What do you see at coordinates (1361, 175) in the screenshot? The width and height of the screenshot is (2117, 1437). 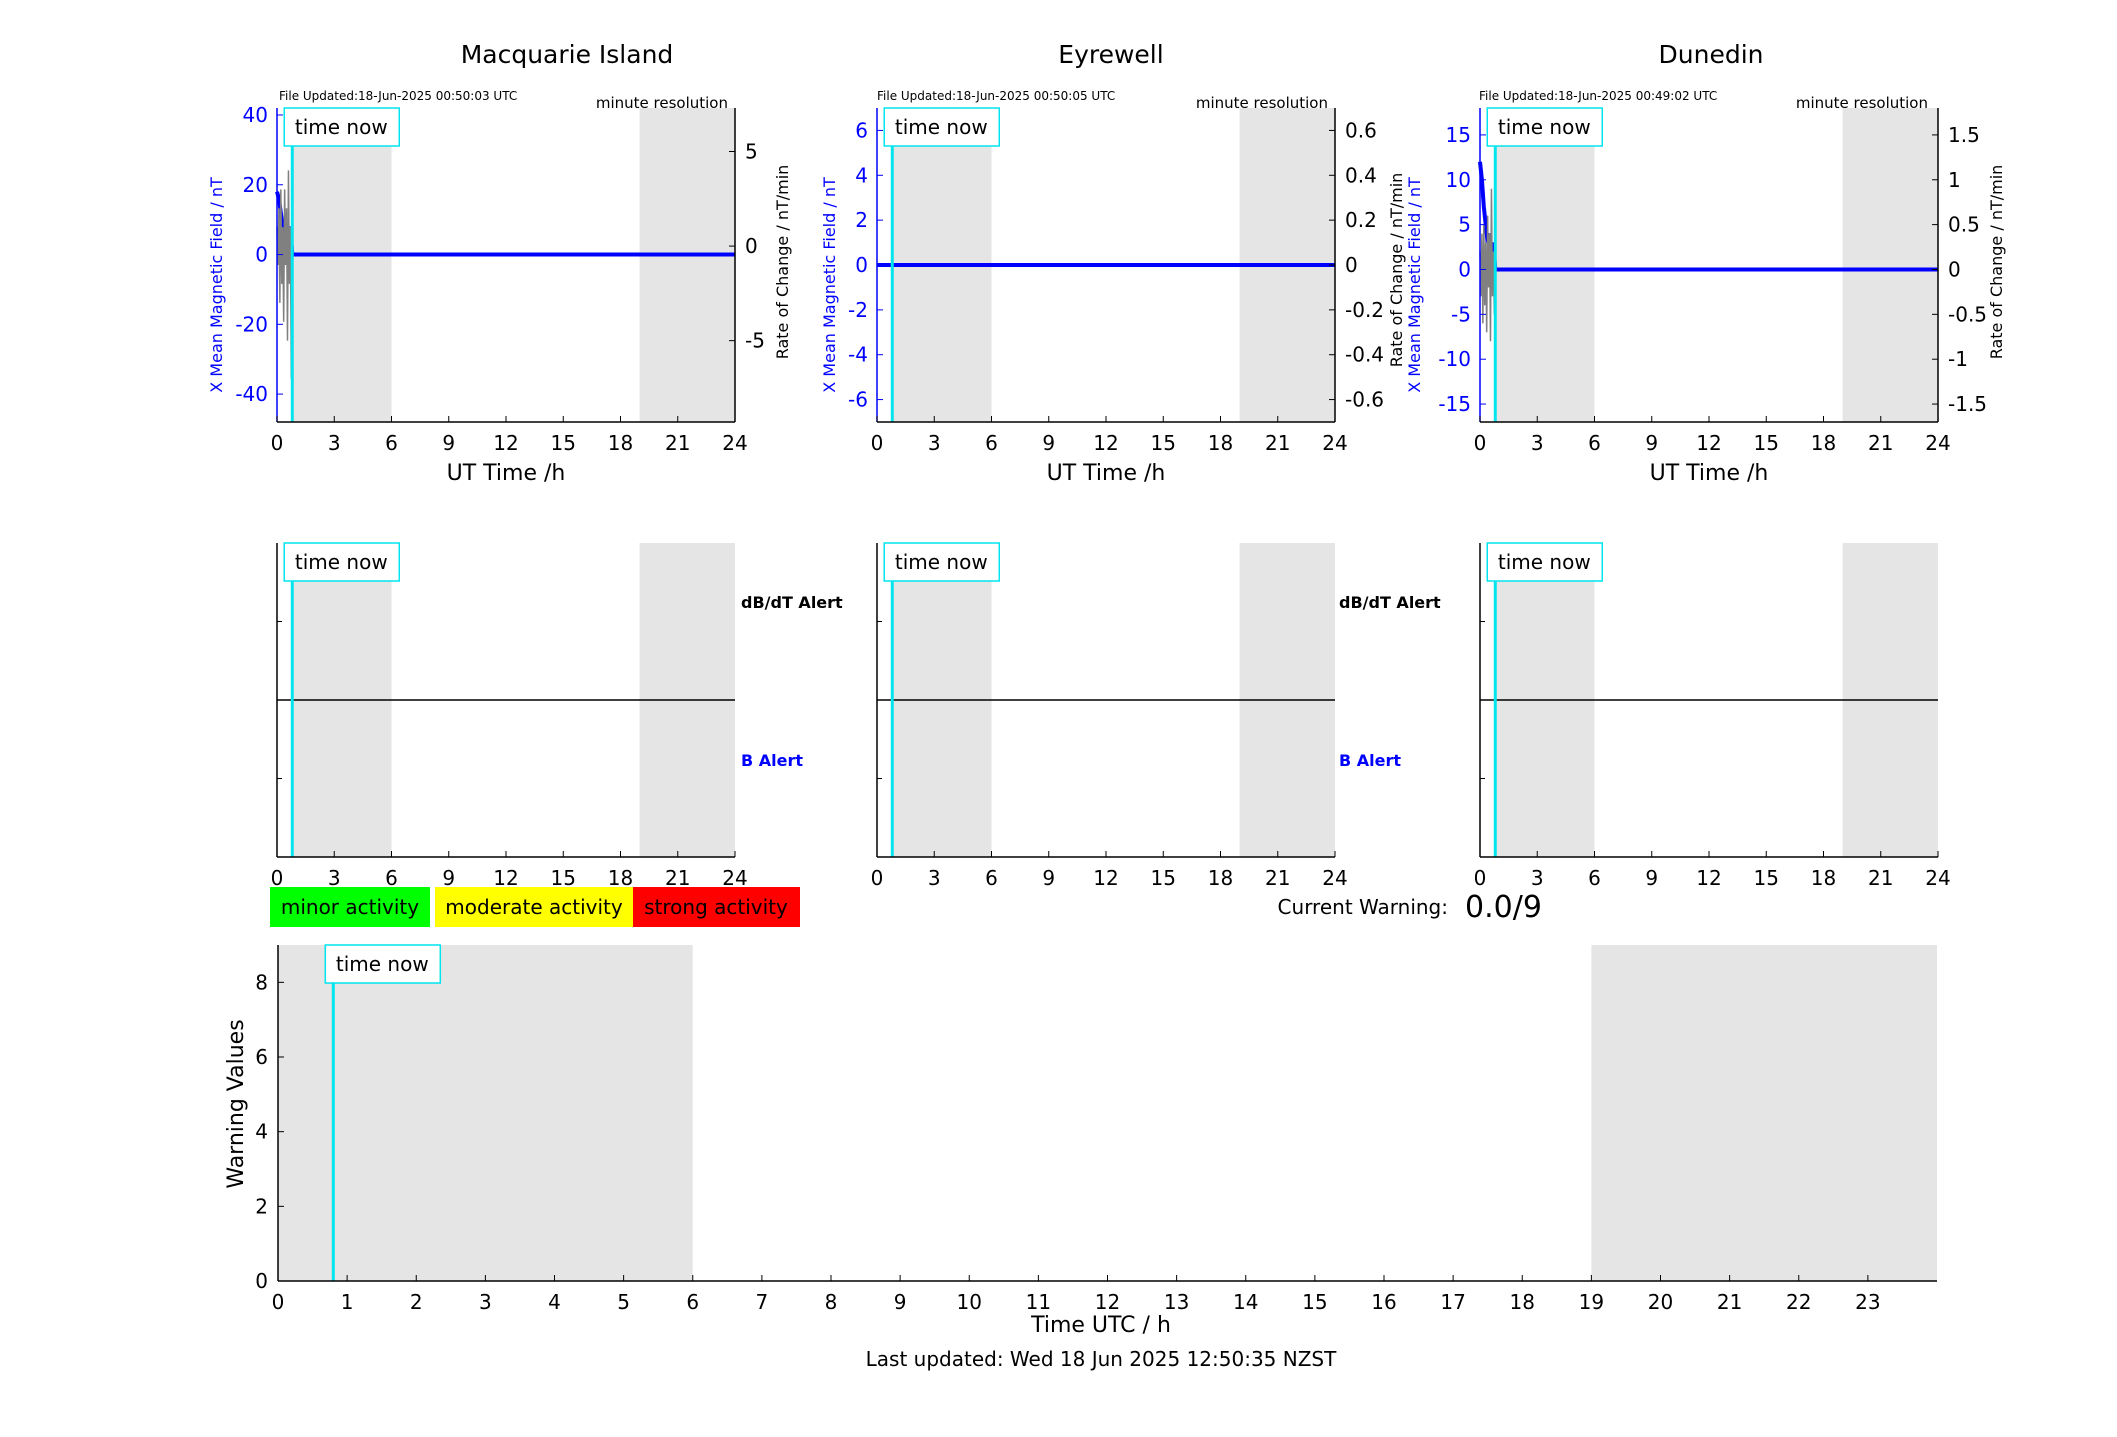 I see `right-y-tick-label: 0.4` at bounding box center [1361, 175].